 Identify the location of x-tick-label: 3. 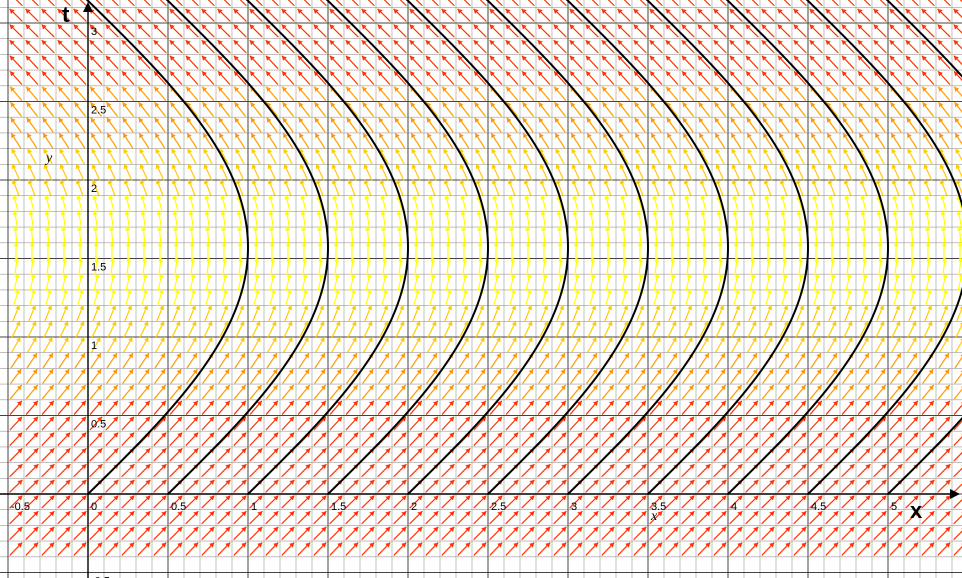
(574, 507).